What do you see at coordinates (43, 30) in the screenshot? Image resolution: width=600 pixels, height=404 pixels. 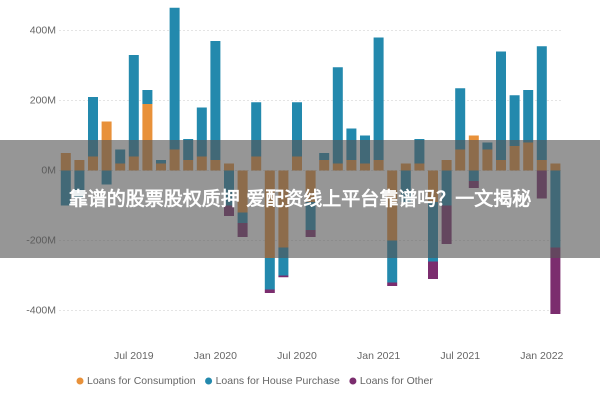 I see `y-tick-label: 400M` at bounding box center [43, 30].